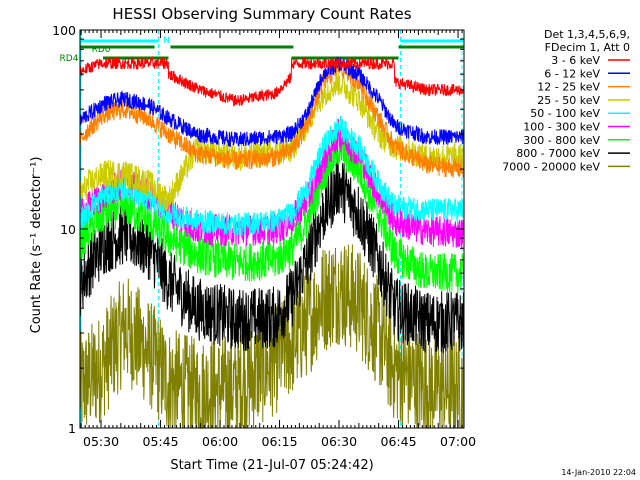  I want to click on legend-label: 6 - 12 keV, so click(572, 73).